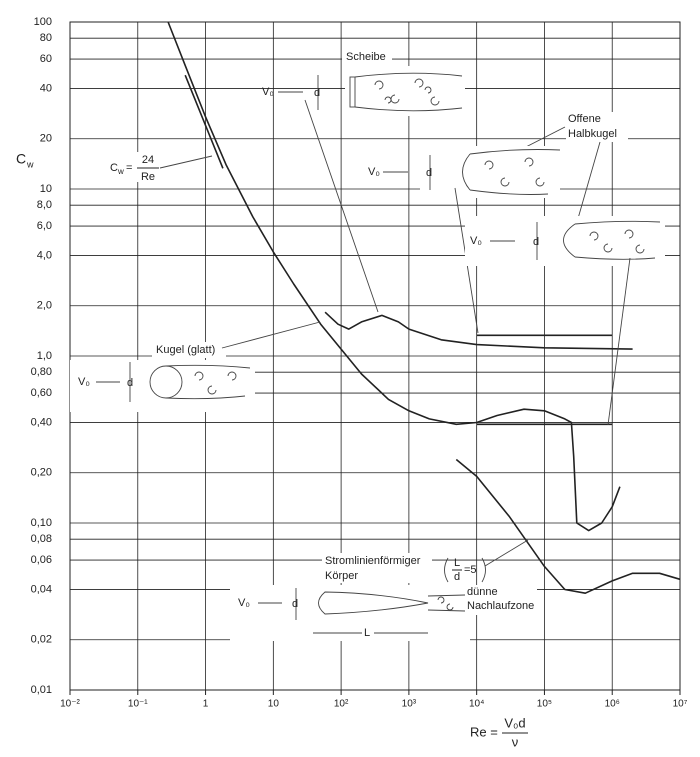 The image size is (700, 757). Describe the element at coordinates (148, 177) in the screenshot. I see `stokes-label: Re` at that location.